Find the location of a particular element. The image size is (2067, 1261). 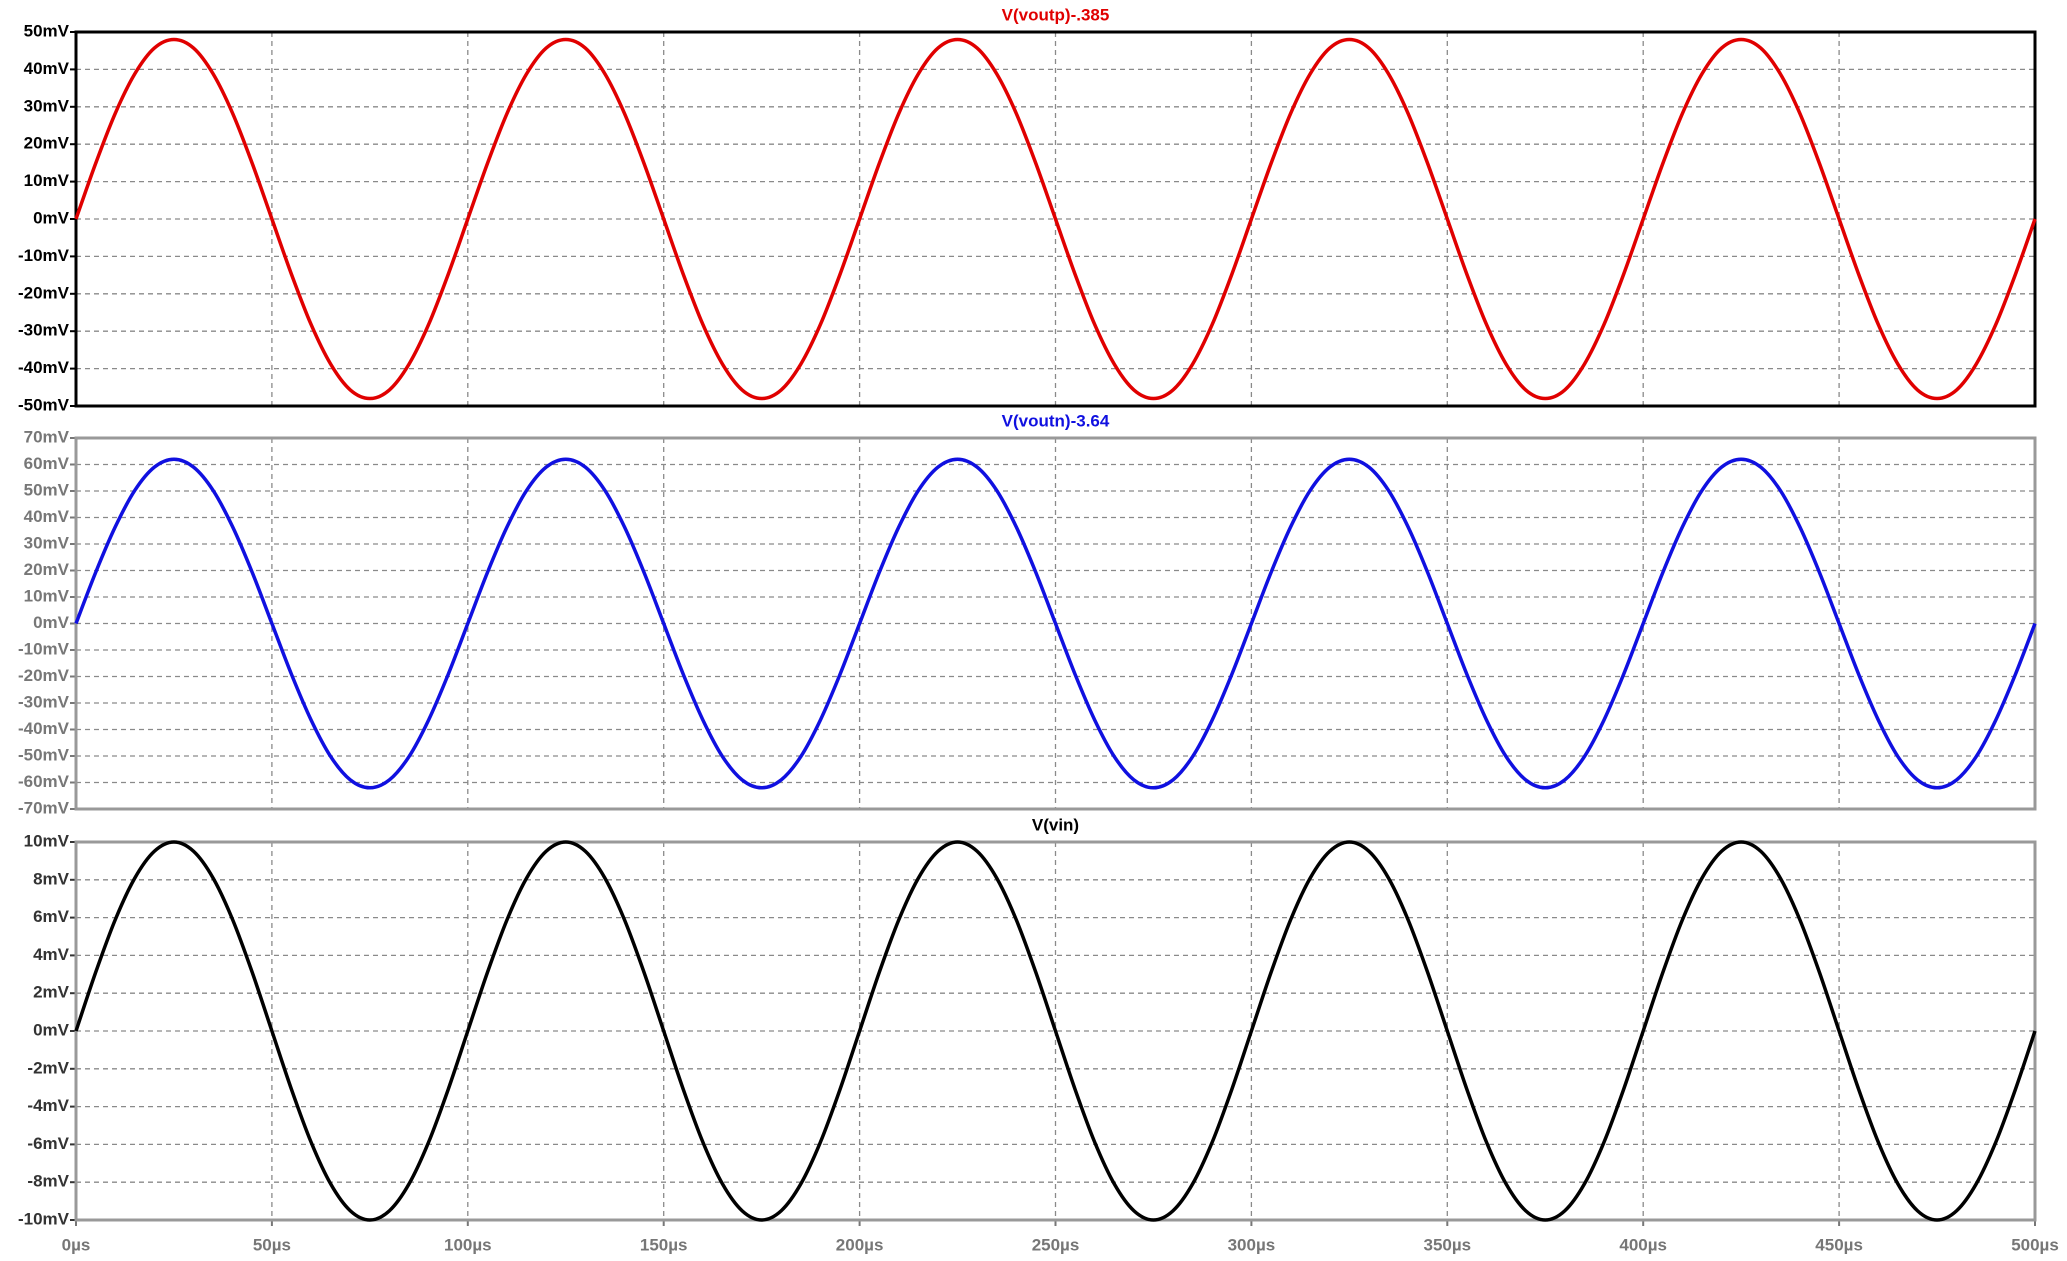

y-tick-label: -8mV is located at coordinates (48, 1181).